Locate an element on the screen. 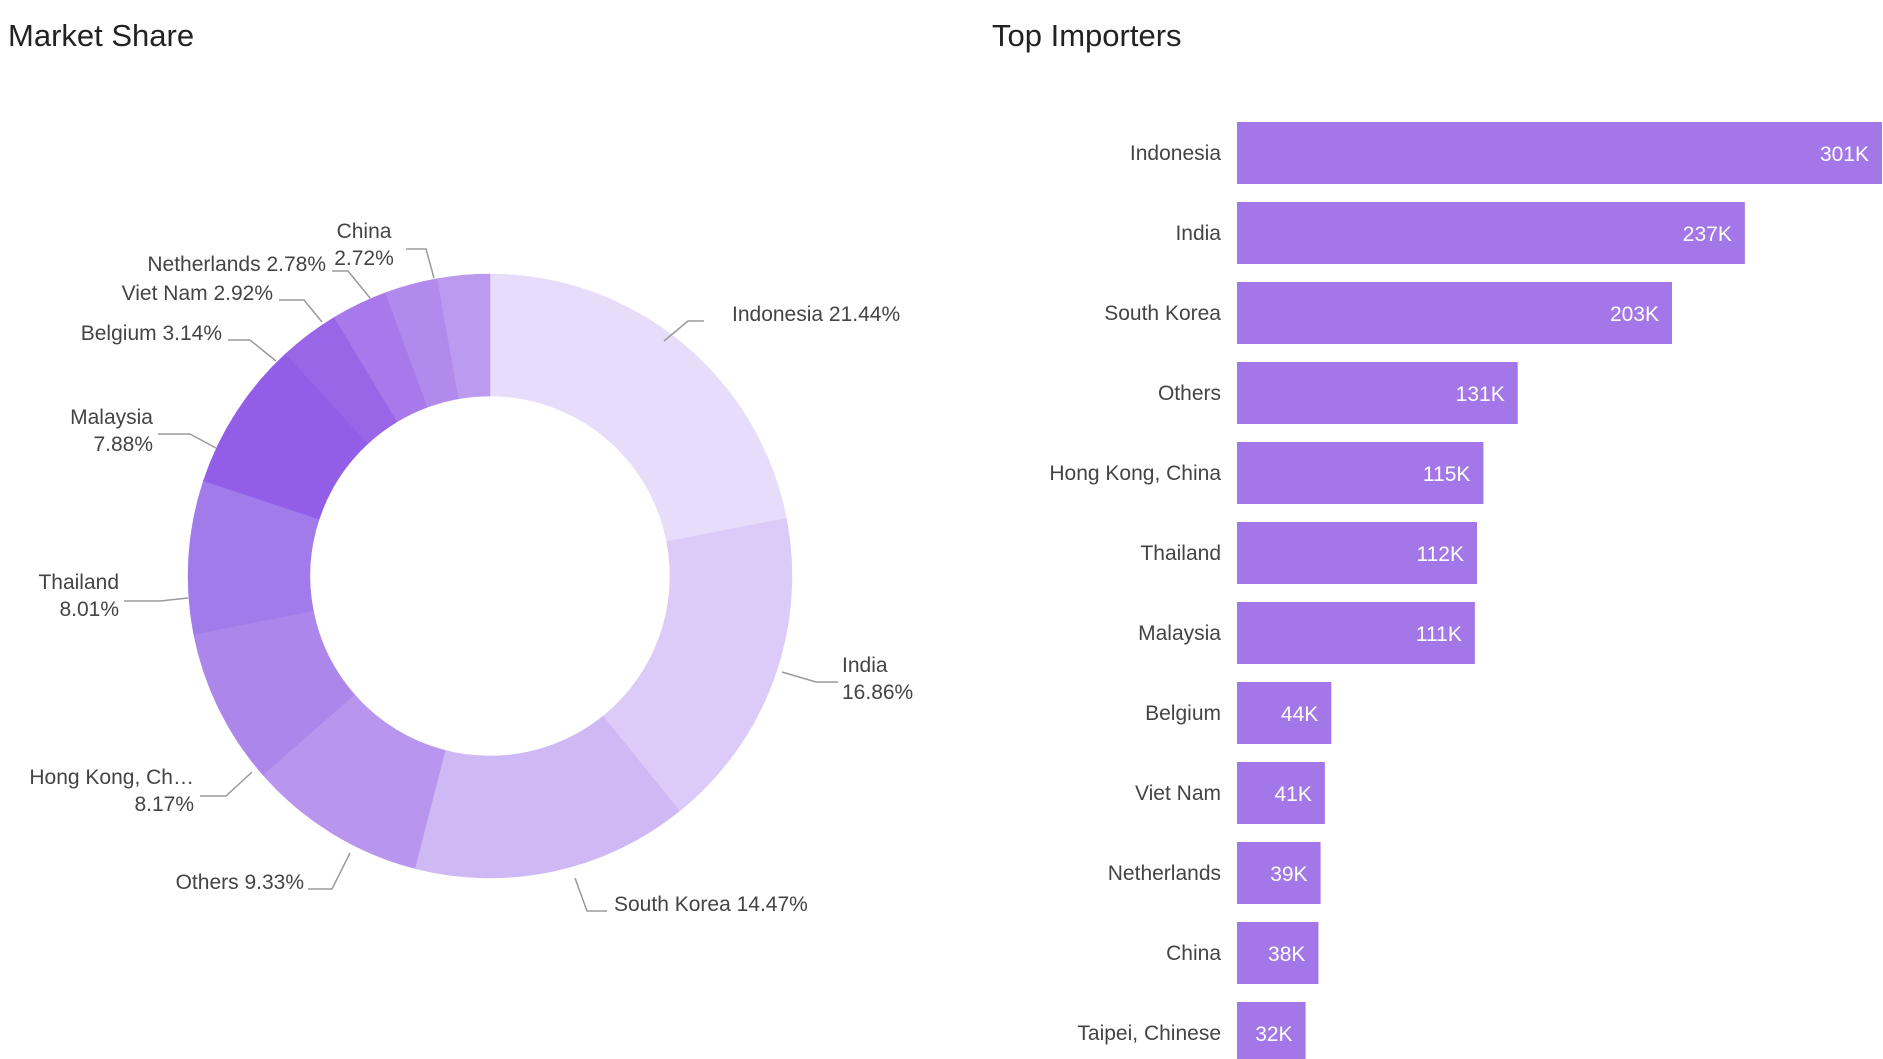  bar-china is located at coordinates (1278, 953).